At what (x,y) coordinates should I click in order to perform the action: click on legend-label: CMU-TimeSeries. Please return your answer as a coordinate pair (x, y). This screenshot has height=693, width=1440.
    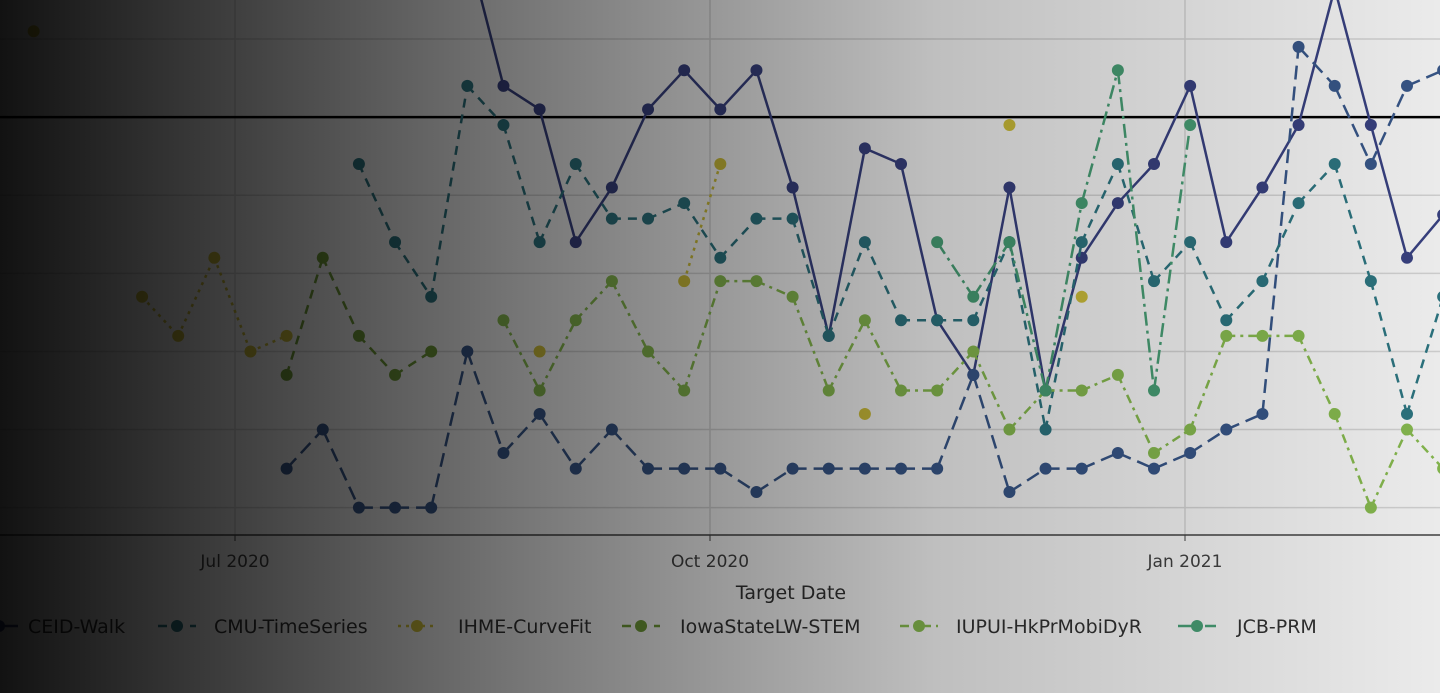
    Looking at the image, I should click on (291, 627).